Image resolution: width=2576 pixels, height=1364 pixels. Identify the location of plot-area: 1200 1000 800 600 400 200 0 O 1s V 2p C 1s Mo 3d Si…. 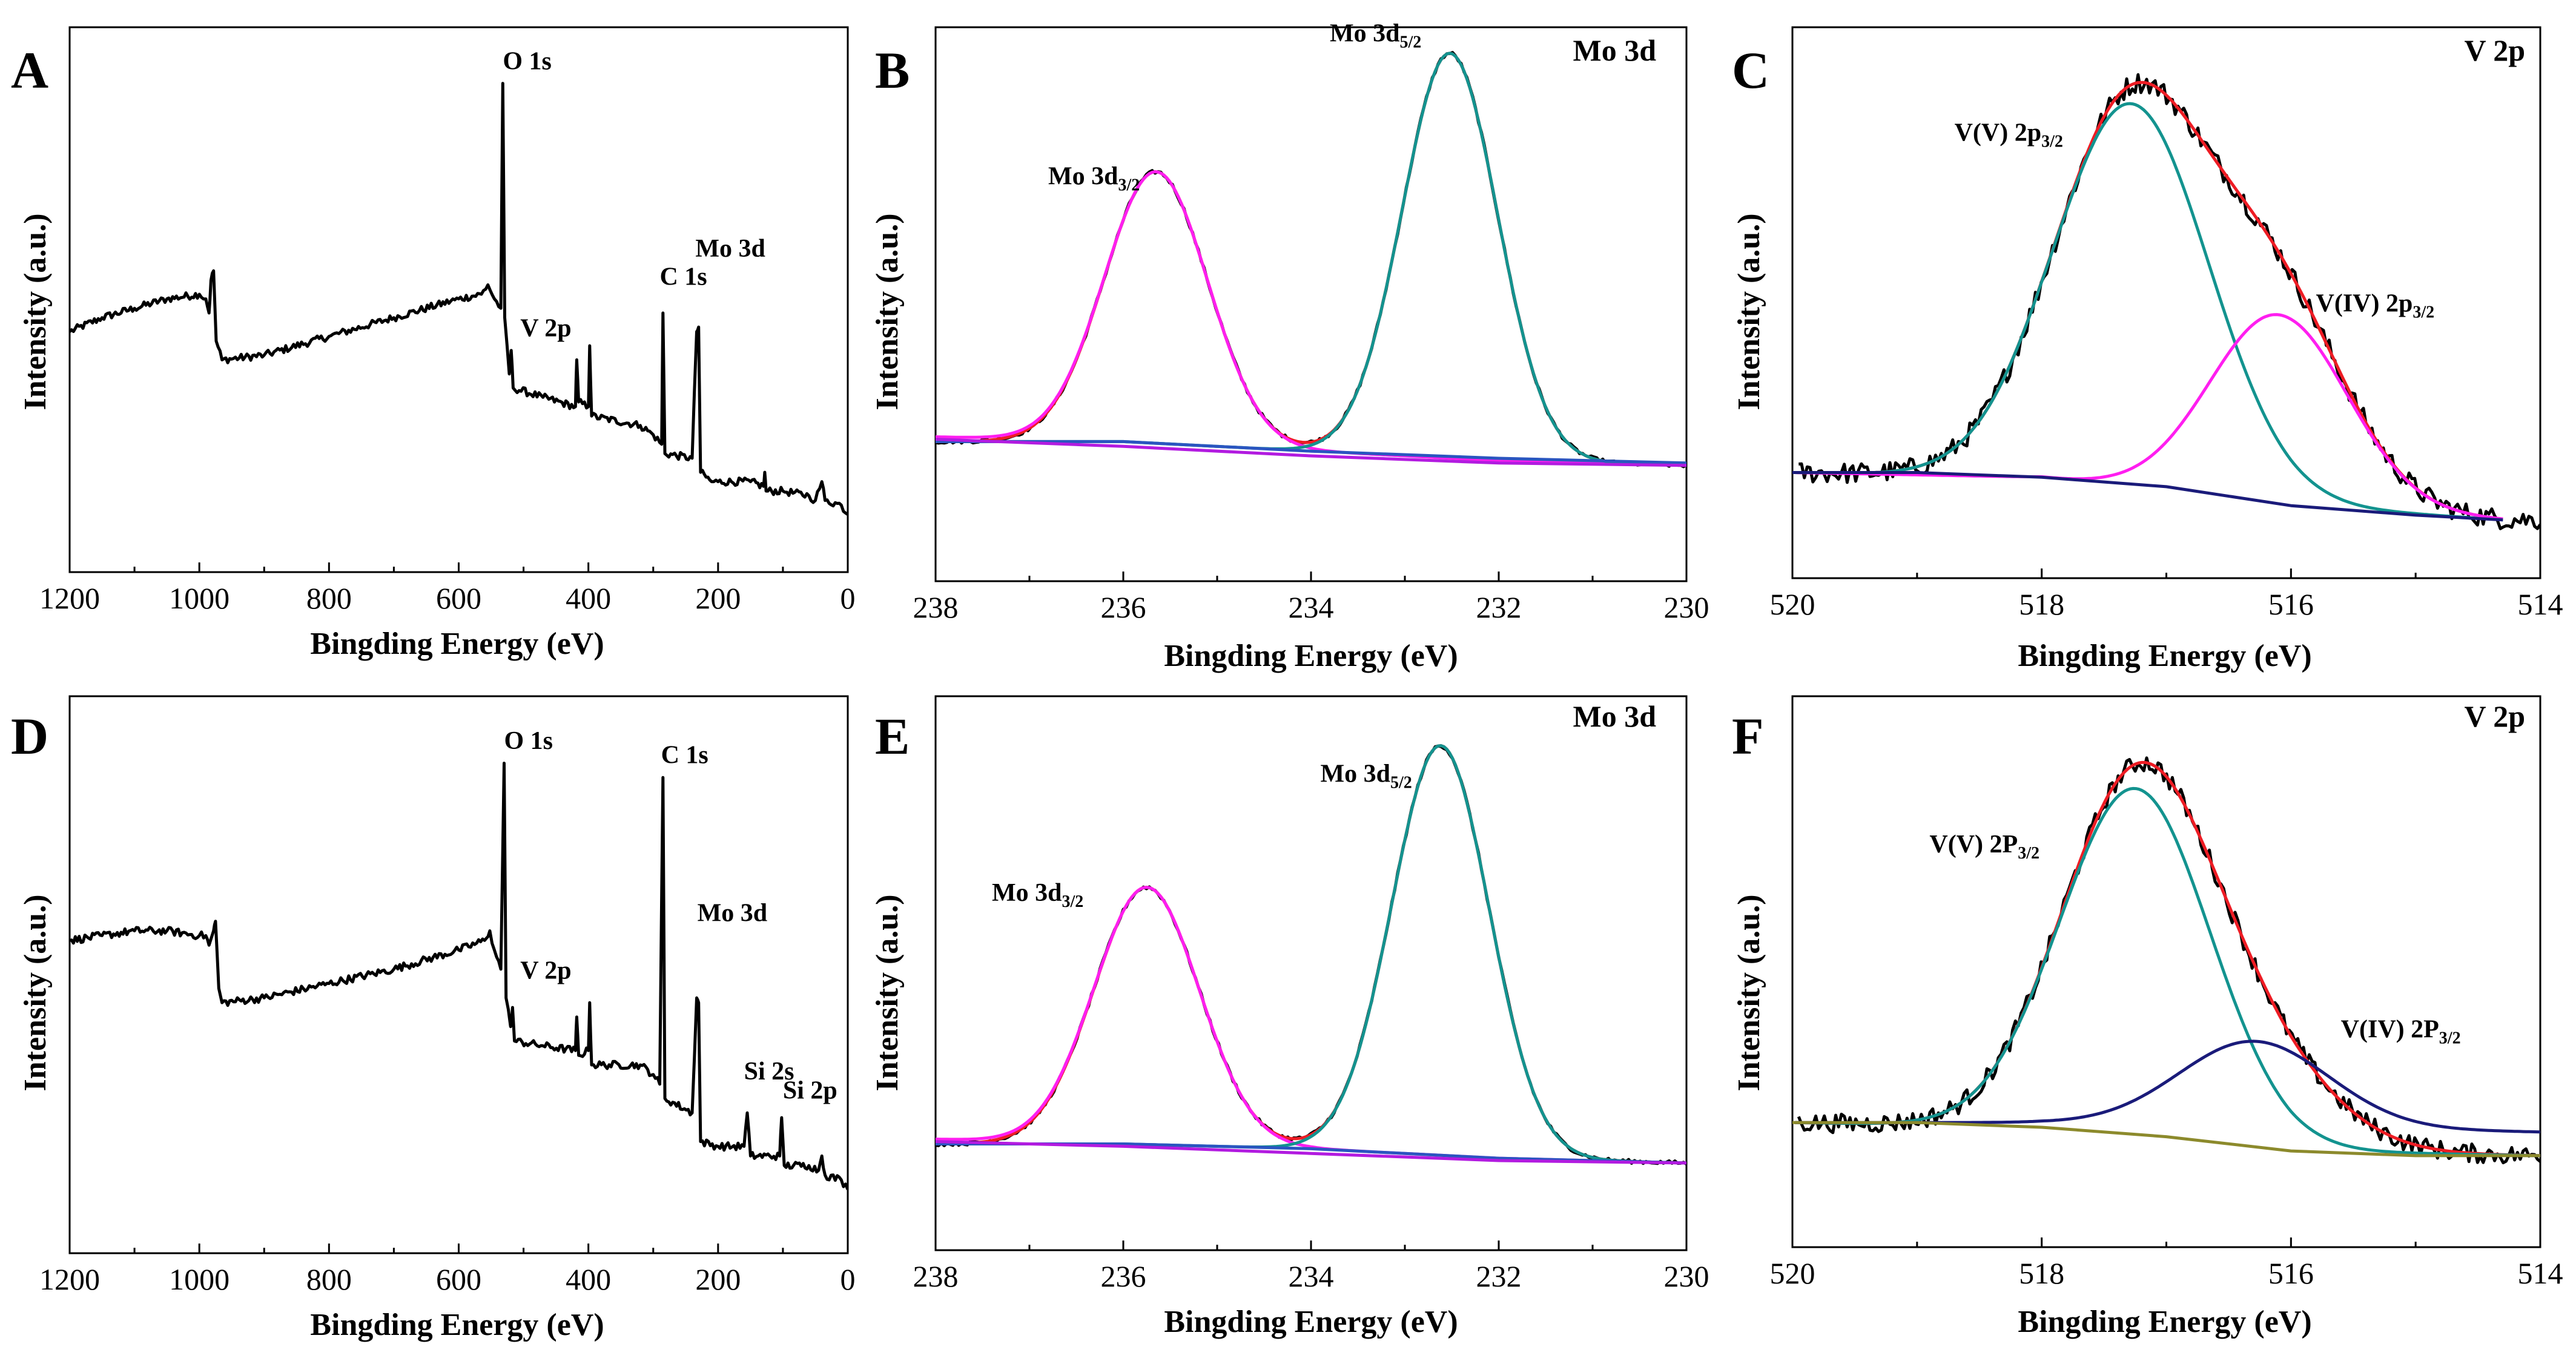
(447, 996).